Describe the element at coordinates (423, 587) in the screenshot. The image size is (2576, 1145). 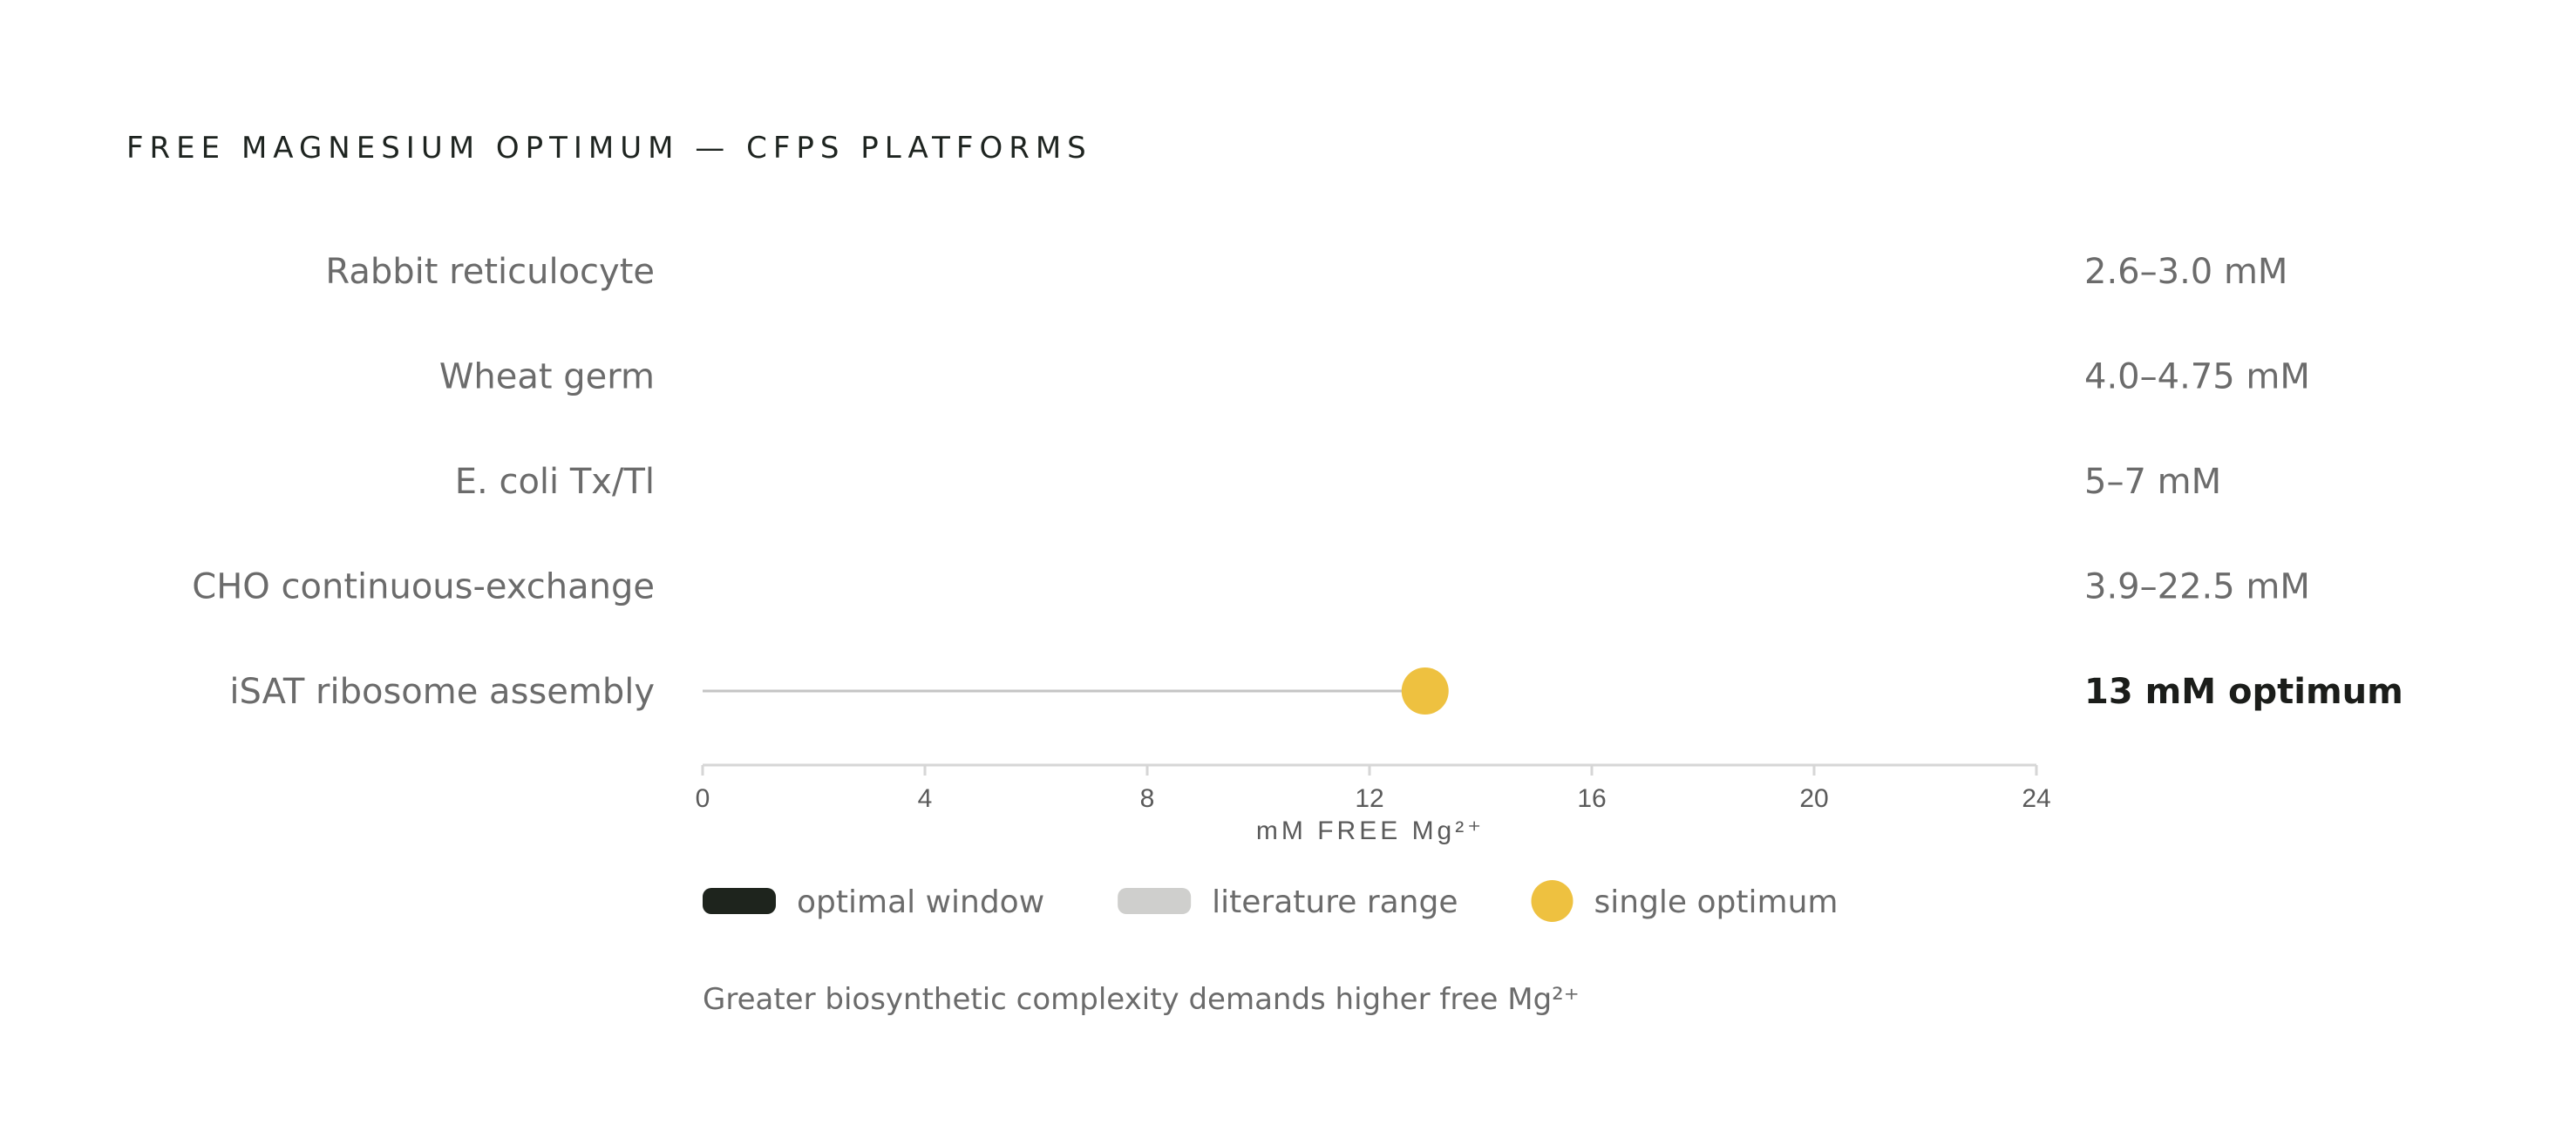
I see `row-label: CHO continuous-exchange` at that location.